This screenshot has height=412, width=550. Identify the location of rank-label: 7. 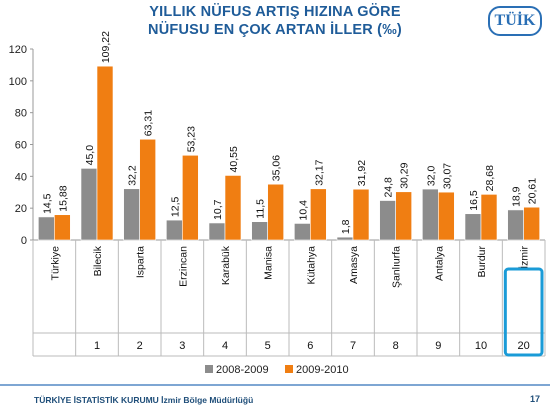
(353, 346).